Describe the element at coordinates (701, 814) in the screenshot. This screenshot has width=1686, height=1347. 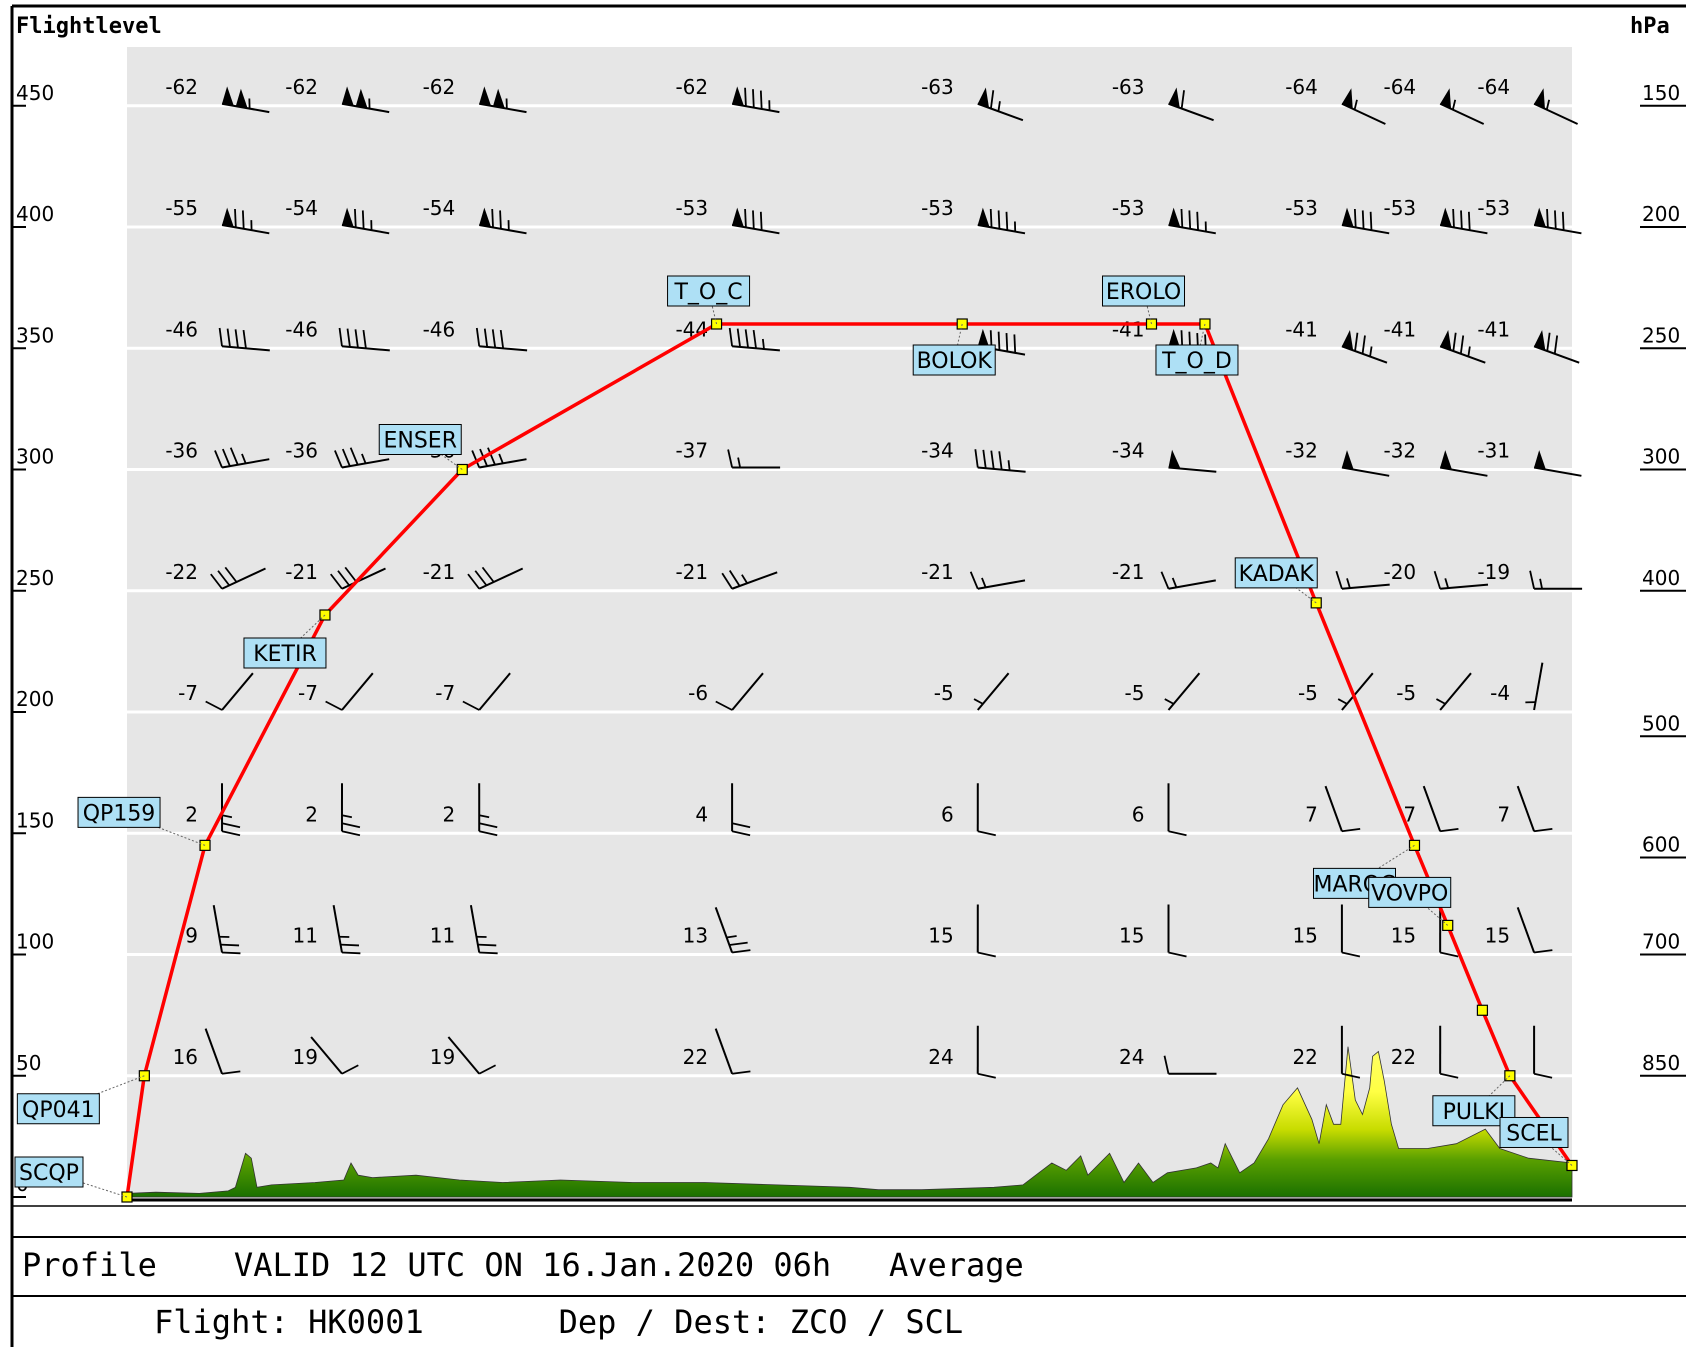
I see `temperature-label: 4` at that location.